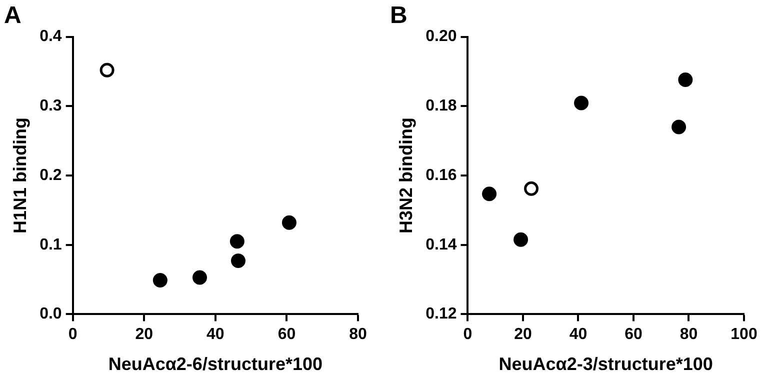 The width and height of the screenshot is (773, 384). I want to click on x-tick-label: 100, so click(744, 335).